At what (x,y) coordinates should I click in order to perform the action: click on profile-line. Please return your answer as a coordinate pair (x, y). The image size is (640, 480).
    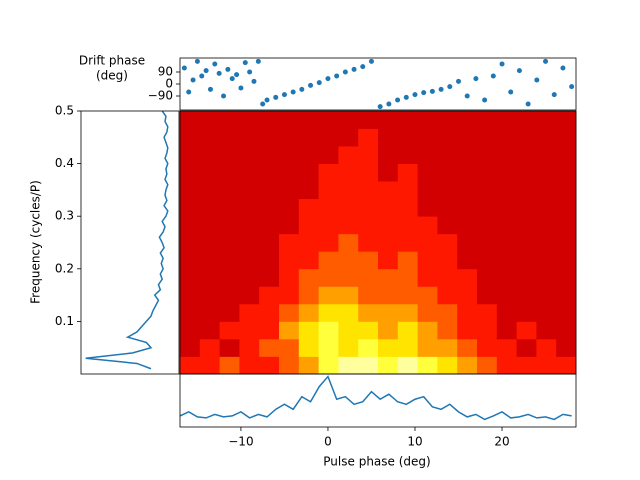
    Looking at the image, I should click on (127, 240).